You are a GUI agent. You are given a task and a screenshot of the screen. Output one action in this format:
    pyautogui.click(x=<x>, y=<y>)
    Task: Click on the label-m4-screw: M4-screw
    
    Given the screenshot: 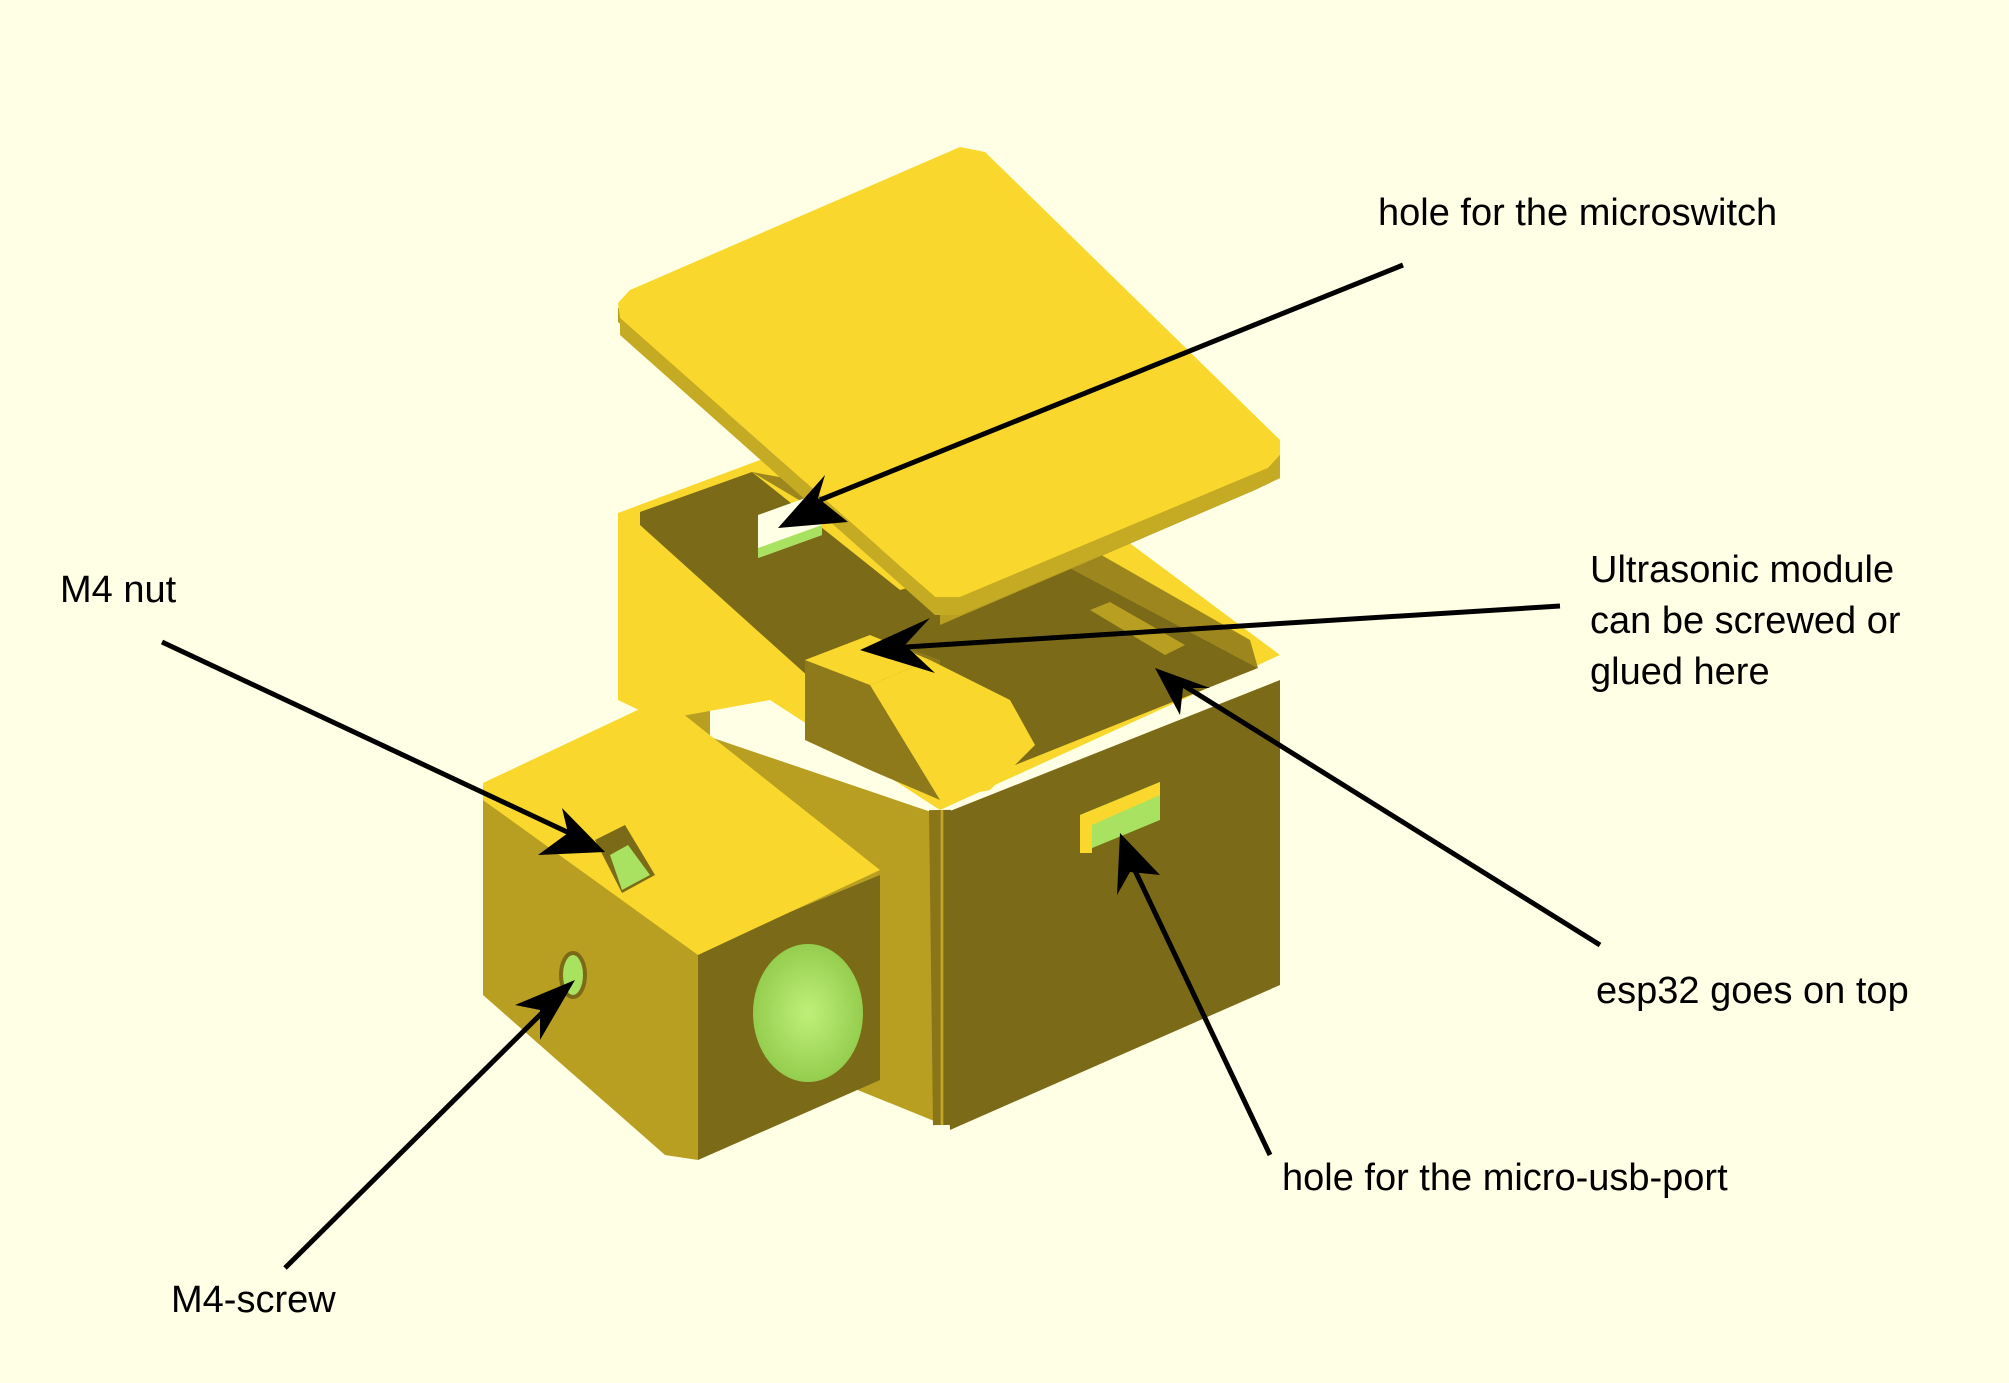 What is the action you would take?
    pyautogui.click(x=253, y=1300)
    